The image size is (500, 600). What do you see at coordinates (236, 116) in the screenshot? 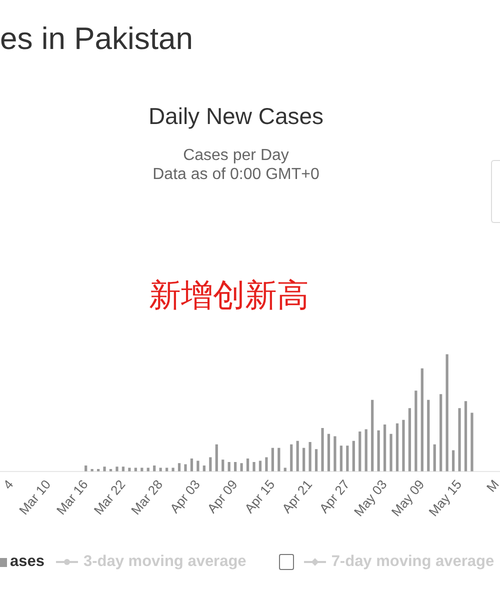
I see `chart-title: Daily New Cases` at bounding box center [236, 116].